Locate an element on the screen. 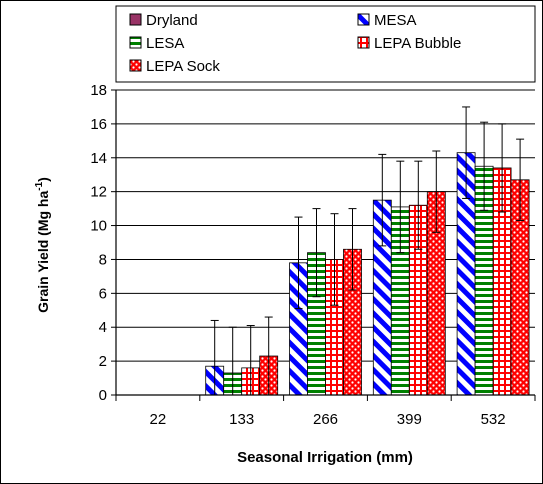 The height and width of the screenshot is (484, 543). legend-box is located at coordinates (325, 44).